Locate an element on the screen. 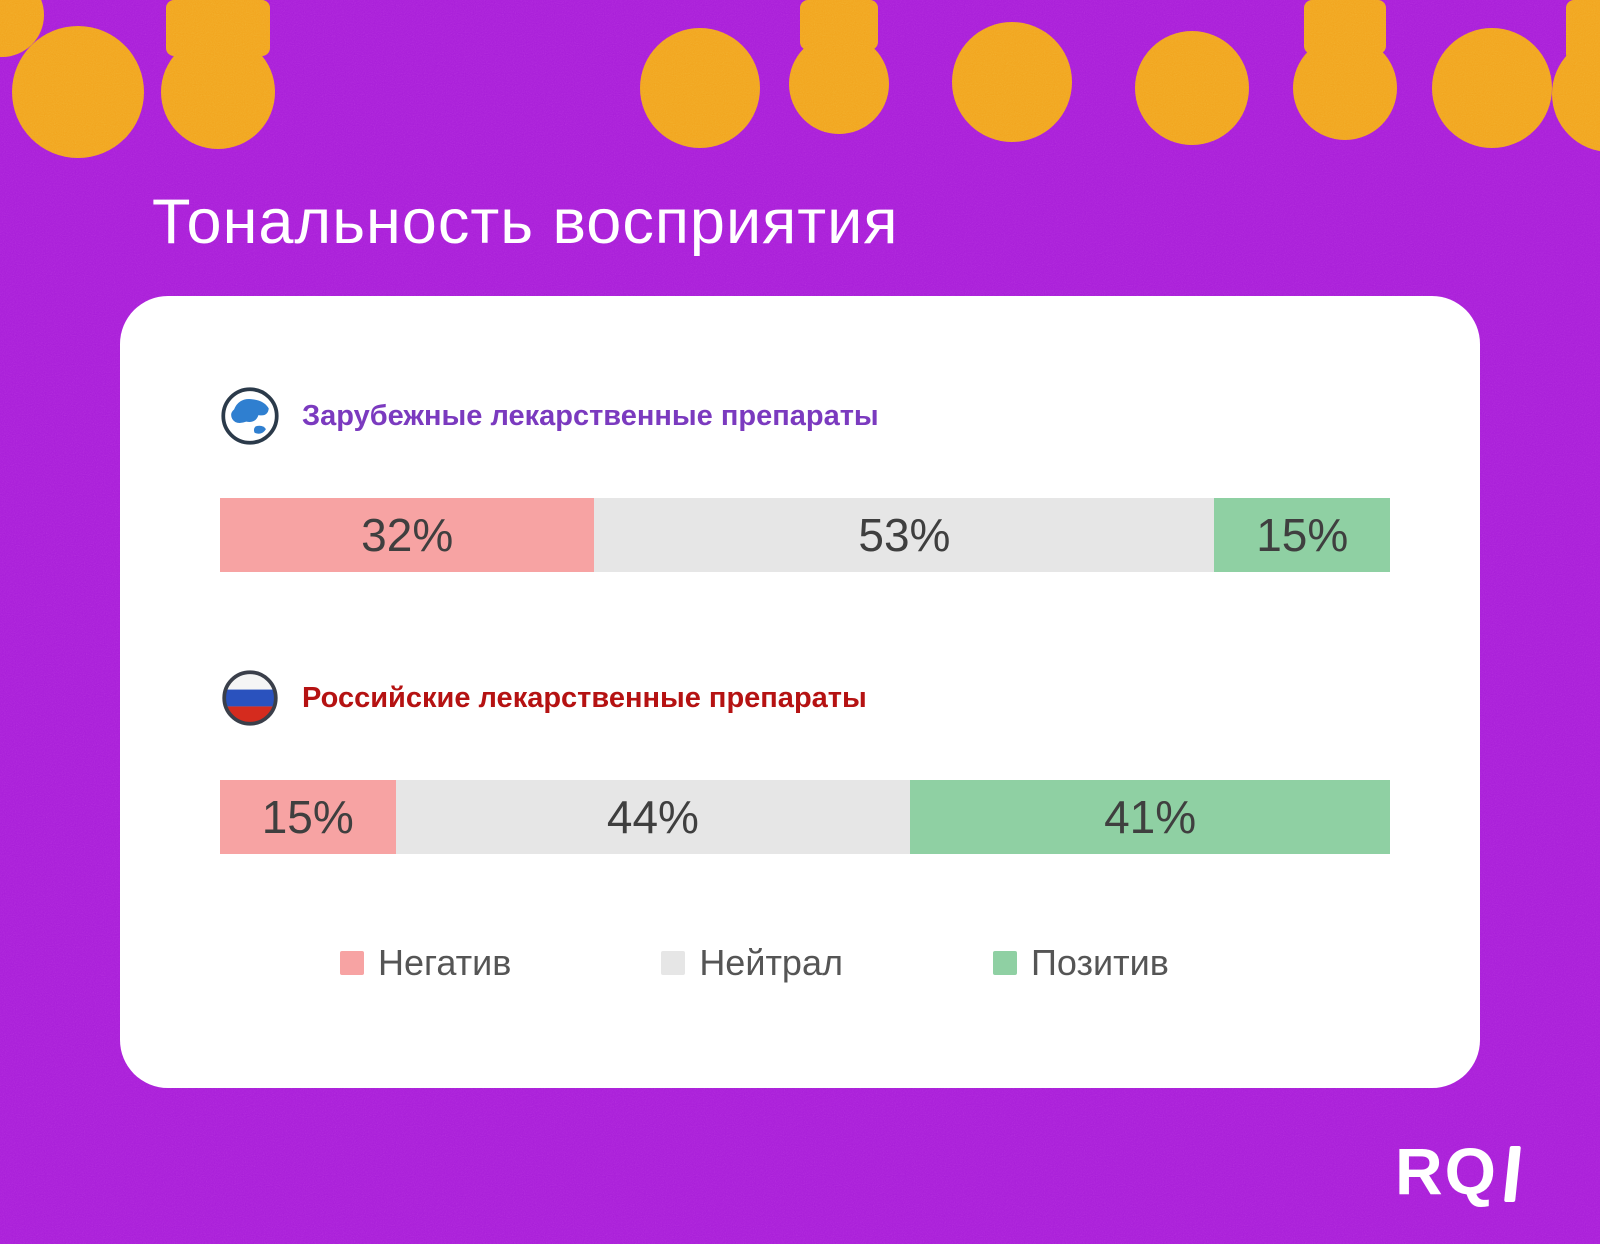 This screenshot has height=1244, width=1600. page-title: Тональность восприятия is located at coordinates (525, 222).